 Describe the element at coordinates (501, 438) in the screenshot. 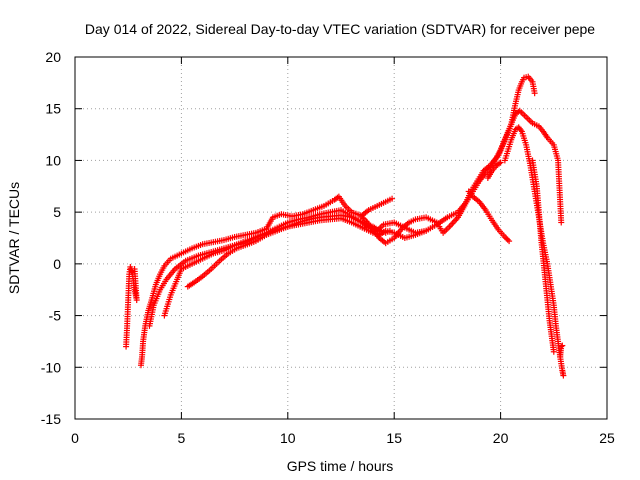

I see `x-tick-label: 20` at that location.